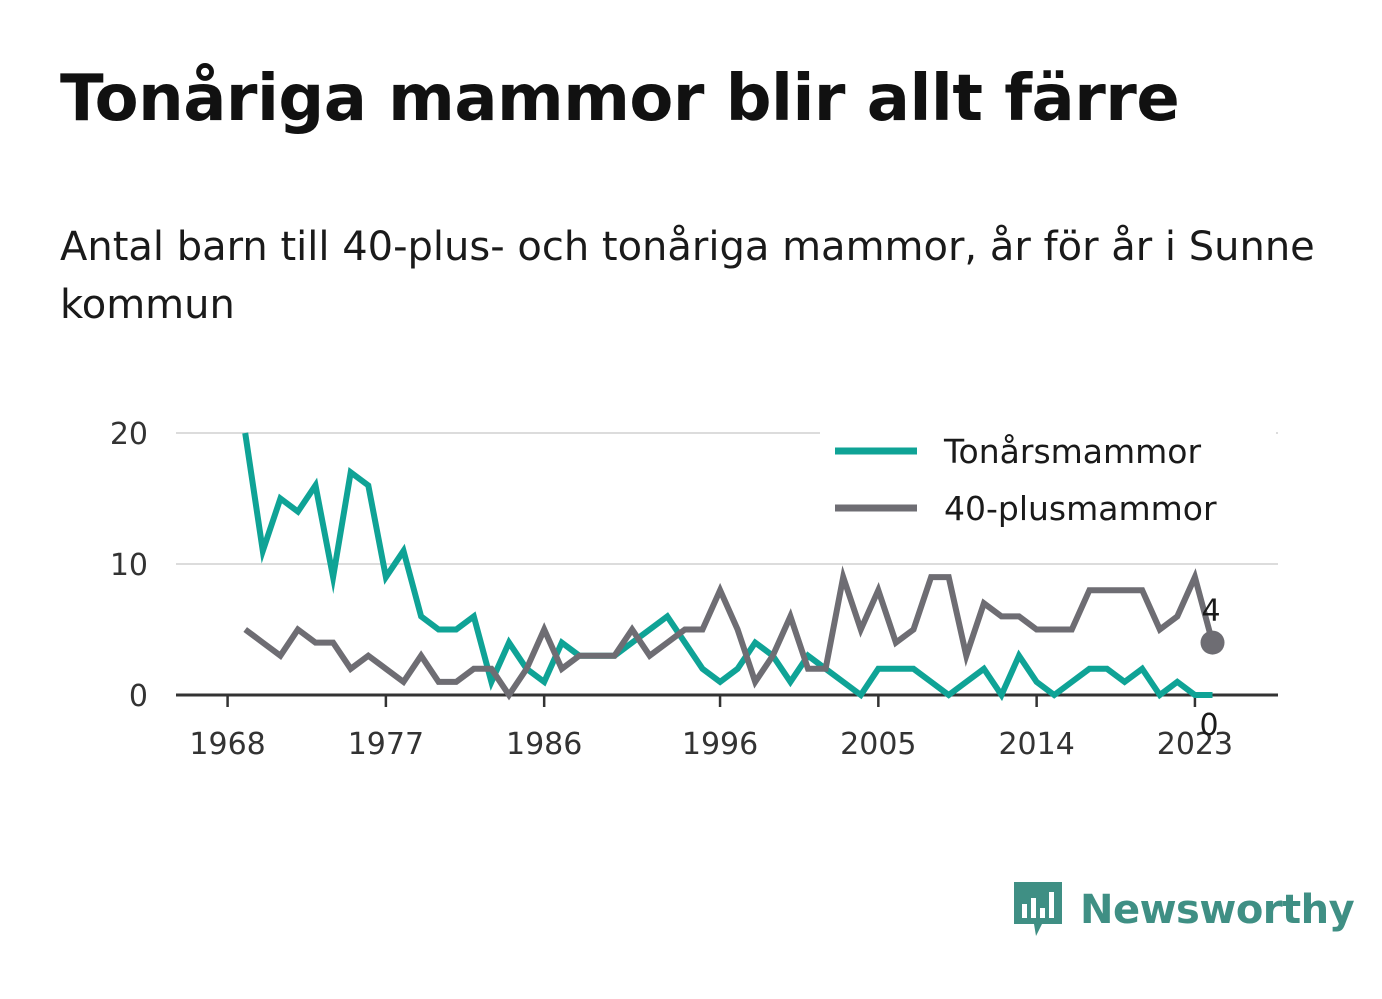 The width and height of the screenshot is (1382, 999). I want to click on brand-logo: Newsworthy, so click(1183, 910).